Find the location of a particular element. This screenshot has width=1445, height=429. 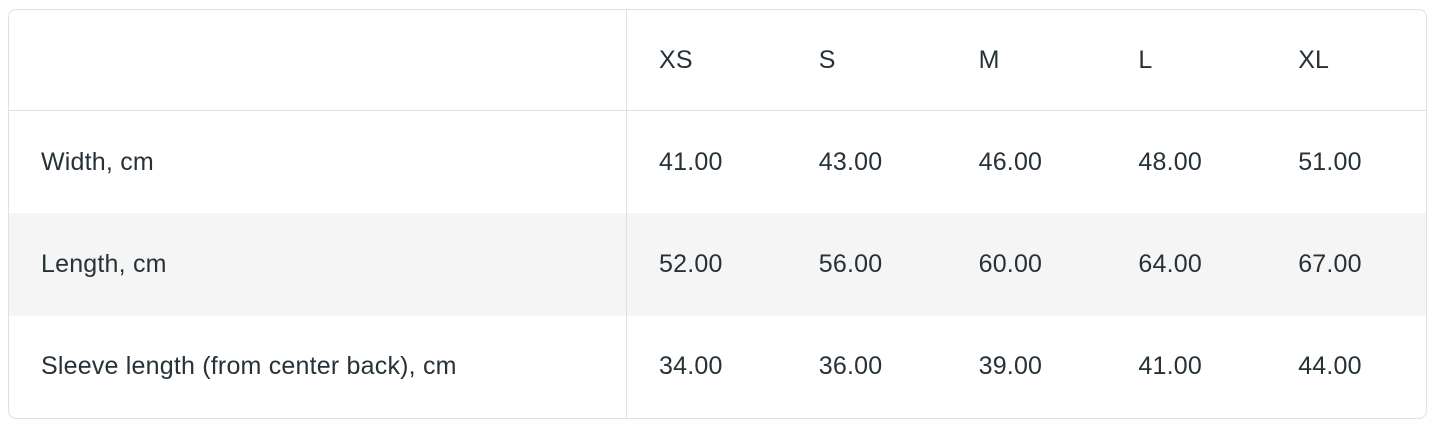

cell-value: 34.00 is located at coordinates (691, 366).